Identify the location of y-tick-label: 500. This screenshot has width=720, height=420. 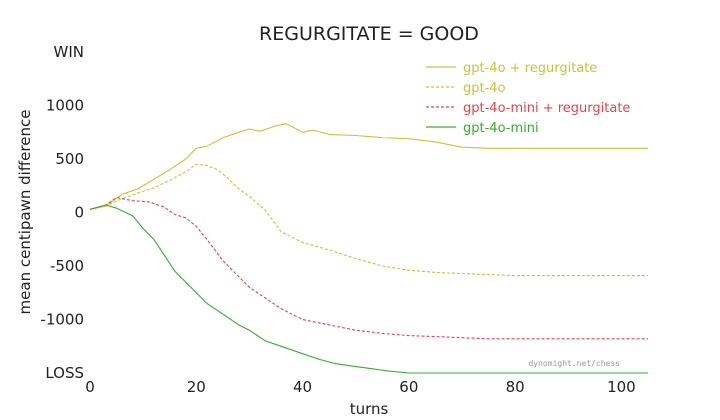
(69, 159).